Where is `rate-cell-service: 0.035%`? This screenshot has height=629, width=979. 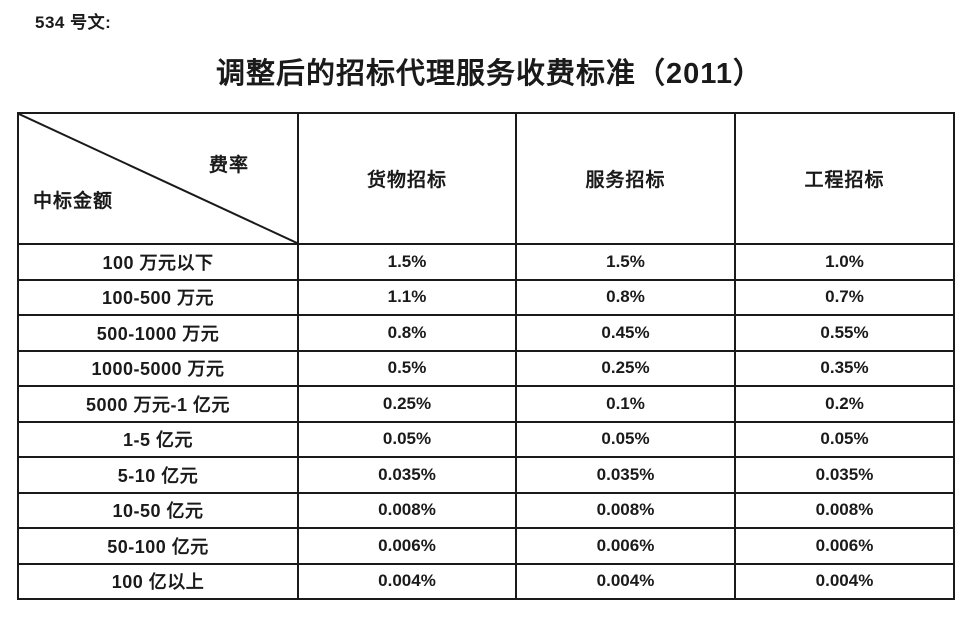
rate-cell-service: 0.035% is located at coordinates (625, 475).